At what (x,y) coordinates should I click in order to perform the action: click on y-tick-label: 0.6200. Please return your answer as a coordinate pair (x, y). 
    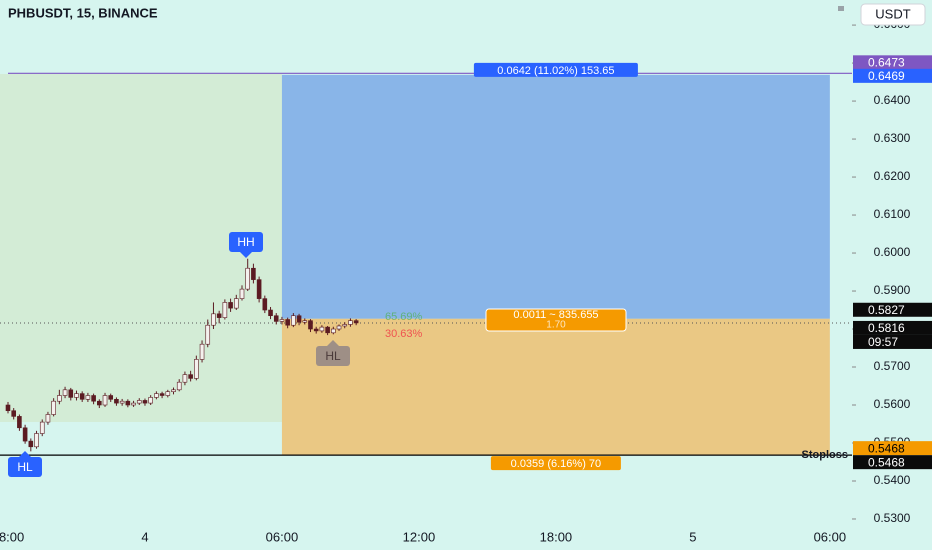
    Looking at the image, I should click on (892, 176).